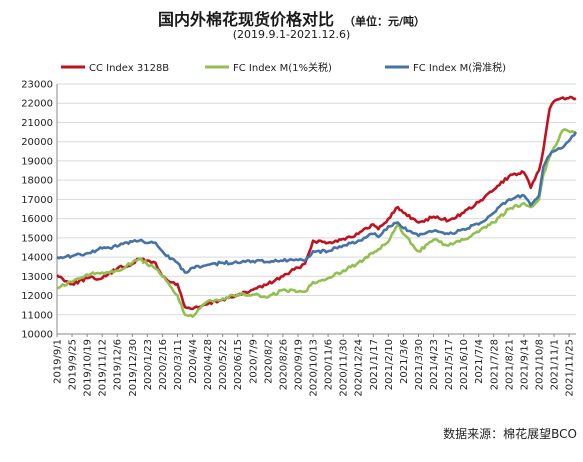 This screenshot has height=462, width=583. I want to click on x-tick-label: 2019/12/30, so click(133, 368).